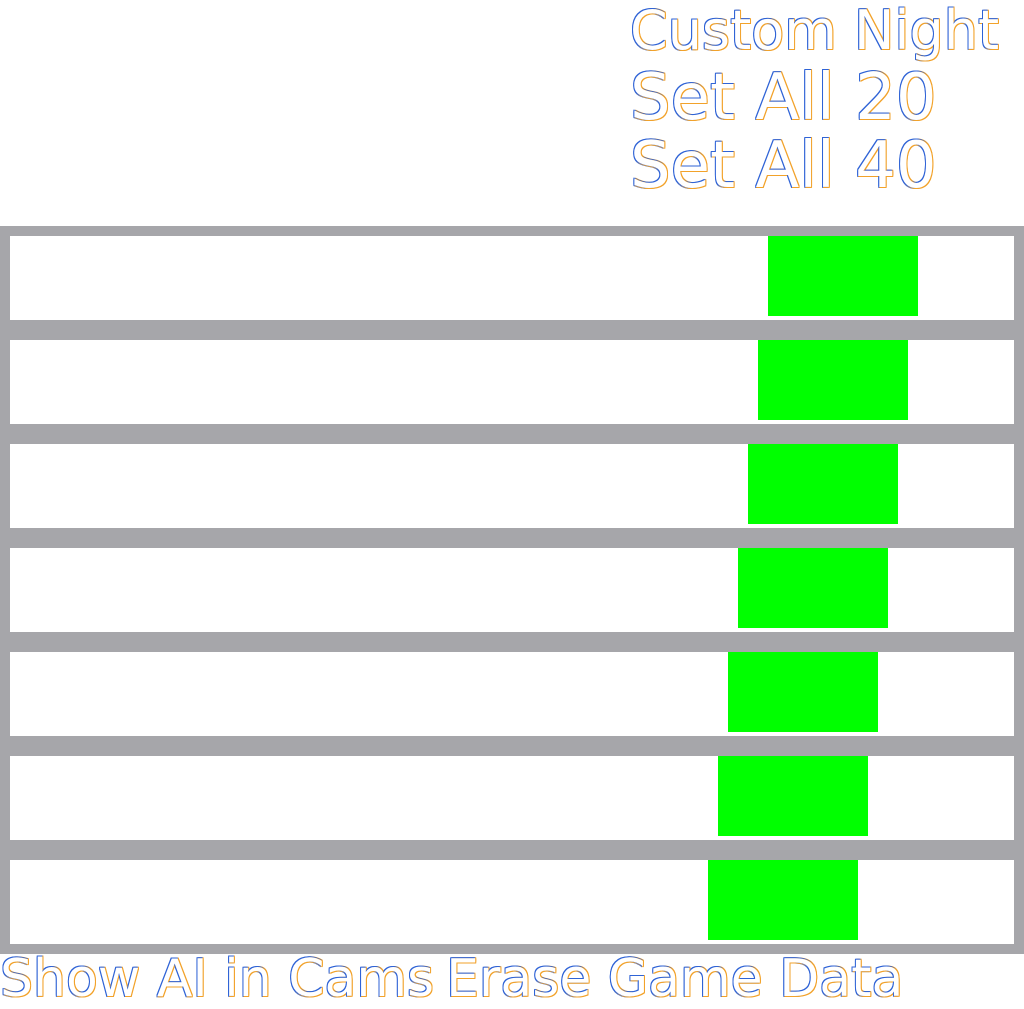  Describe the element at coordinates (675, 979) in the screenshot. I see `erase-game-data-button: Erase Game Data` at that location.